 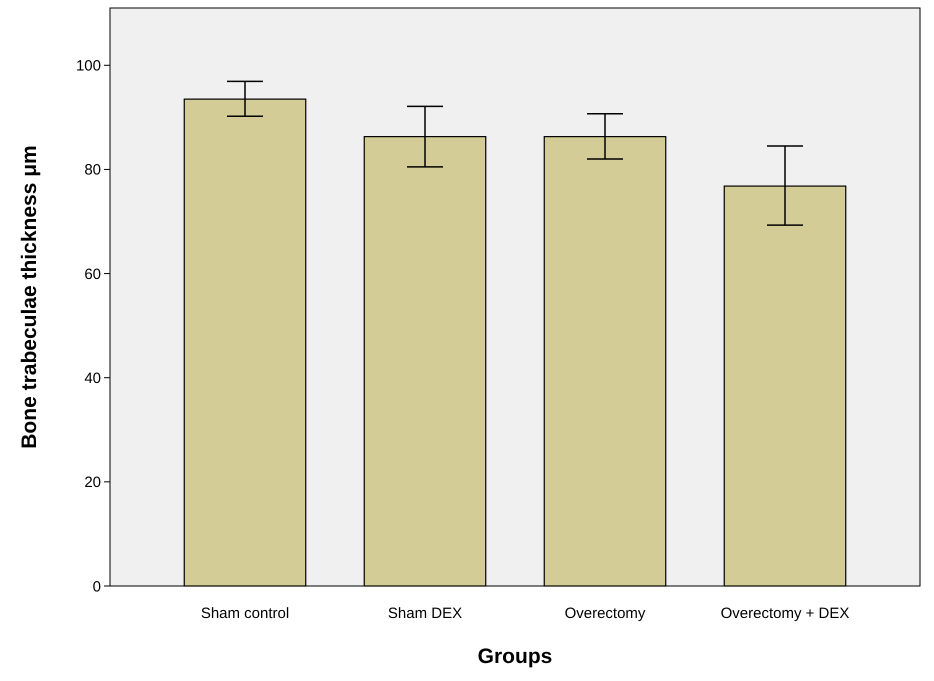 What do you see at coordinates (245, 613) in the screenshot?
I see `x-tick-label: Sham control` at bounding box center [245, 613].